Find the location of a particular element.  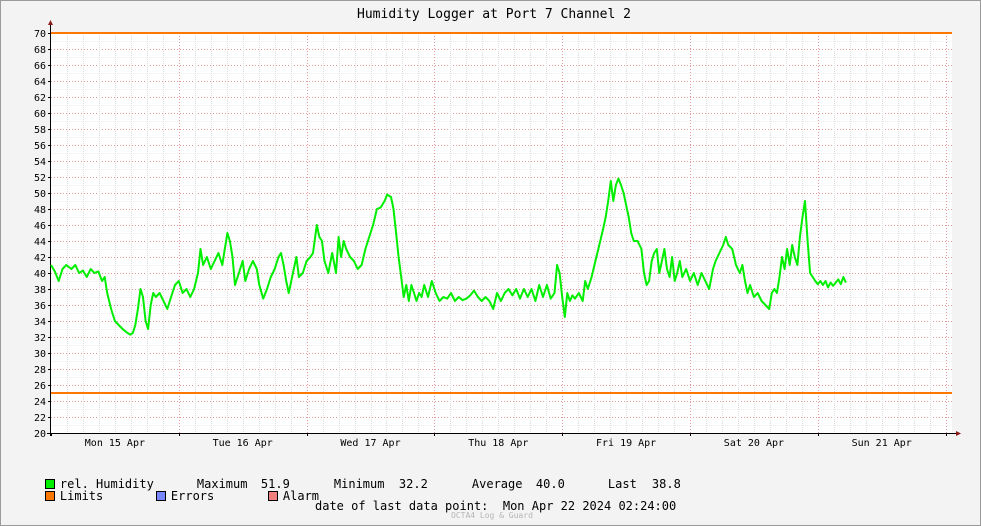

legend-minimum-value: 32.2 is located at coordinates (399, 484).